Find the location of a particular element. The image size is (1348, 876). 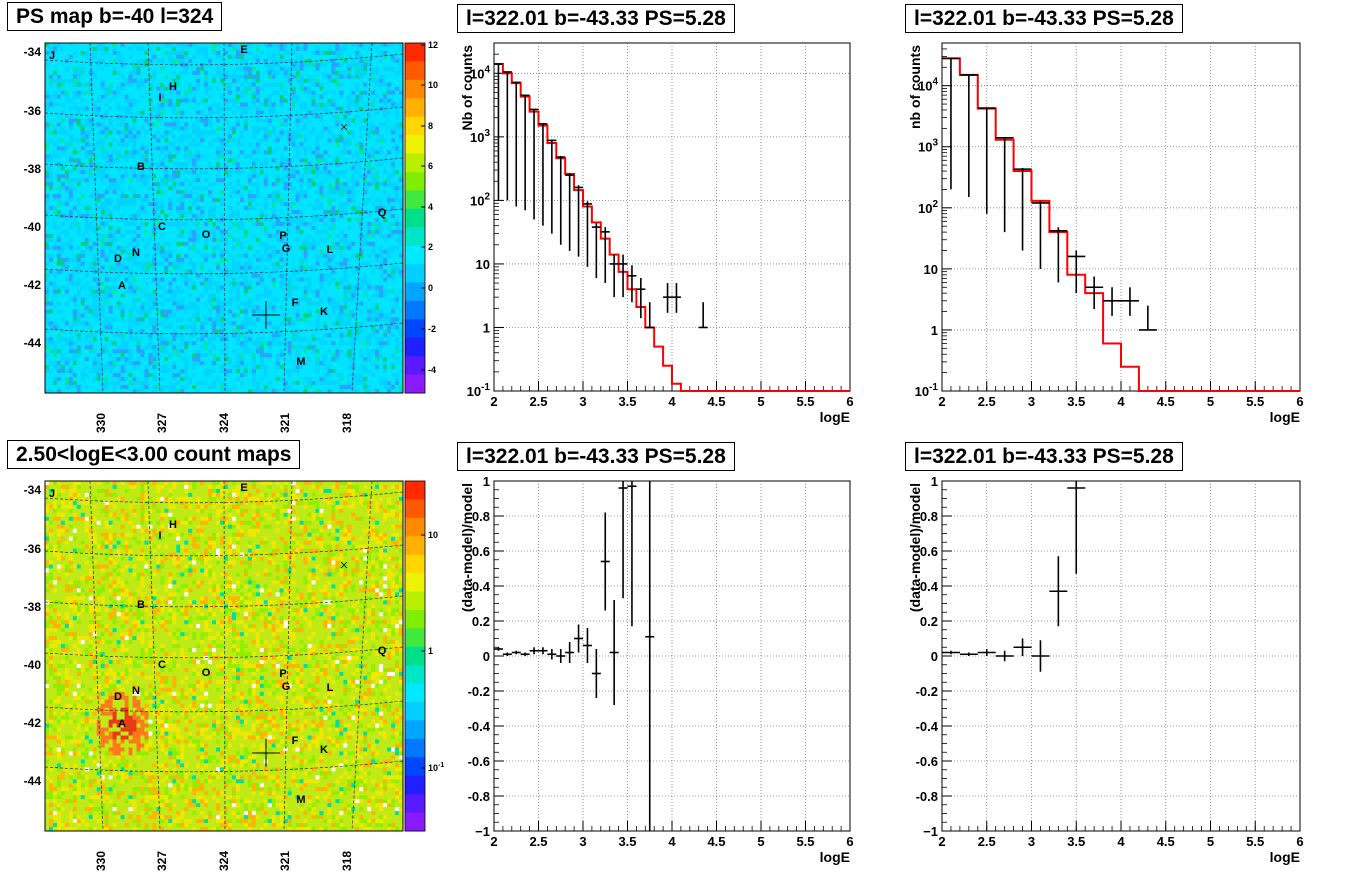

y-tick-label: -0.2 is located at coordinates (479, 691).